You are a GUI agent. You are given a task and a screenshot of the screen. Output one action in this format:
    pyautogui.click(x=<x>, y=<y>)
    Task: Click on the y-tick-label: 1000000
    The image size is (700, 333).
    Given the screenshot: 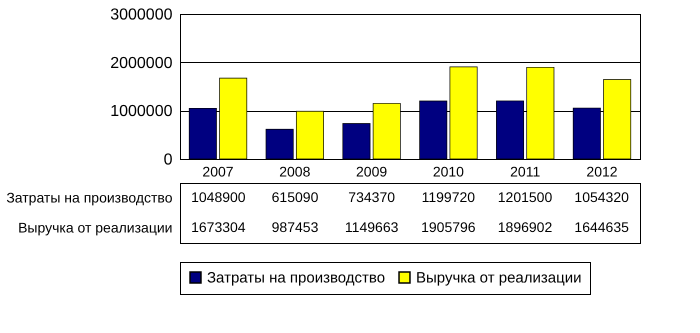 What is the action you would take?
    pyautogui.click(x=141, y=111)
    